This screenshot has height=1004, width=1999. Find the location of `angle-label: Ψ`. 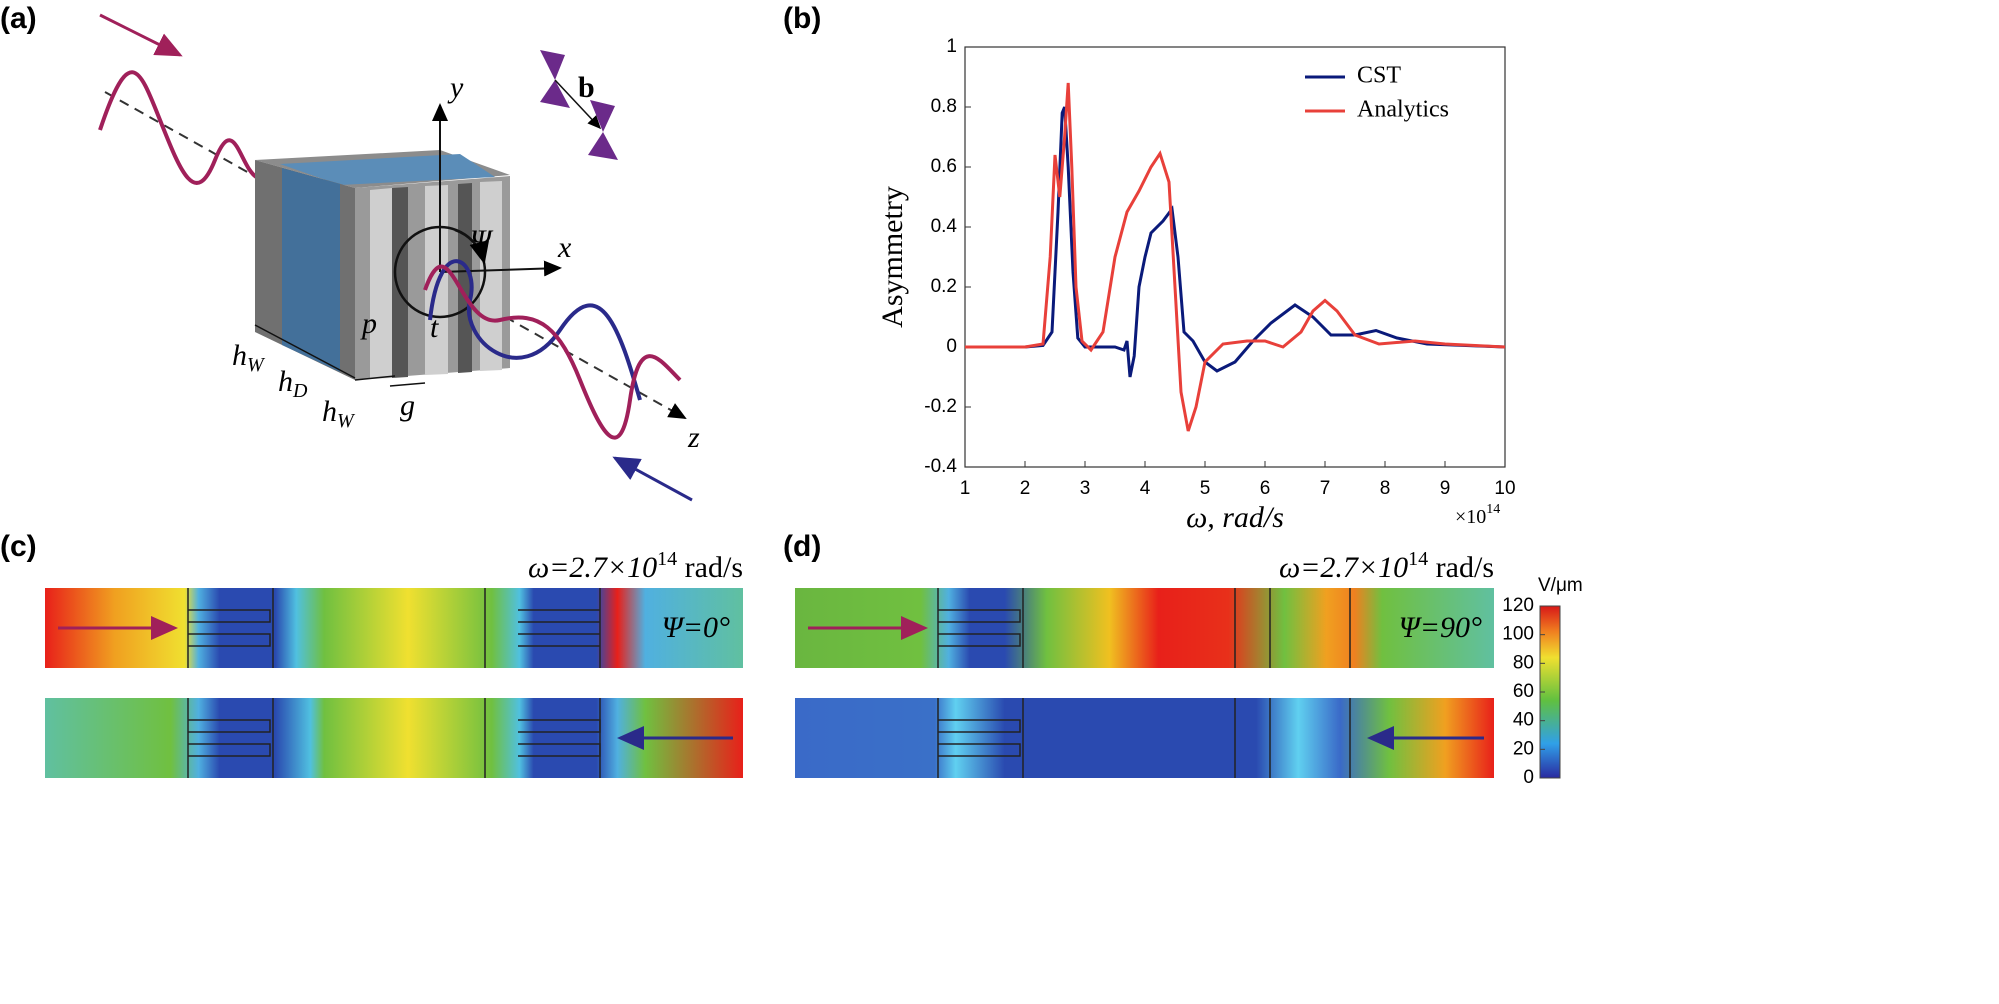

angle-label: Ψ is located at coordinates (482, 240).